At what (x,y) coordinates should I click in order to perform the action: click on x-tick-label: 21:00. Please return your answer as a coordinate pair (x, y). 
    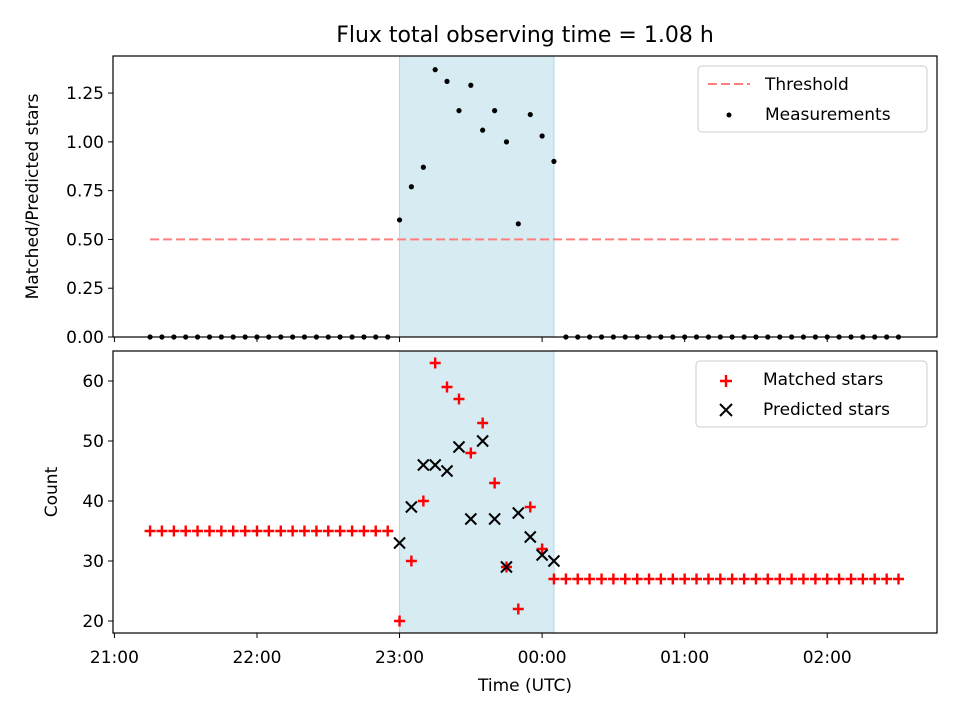
    Looking at the image, I should click on (114, 658).